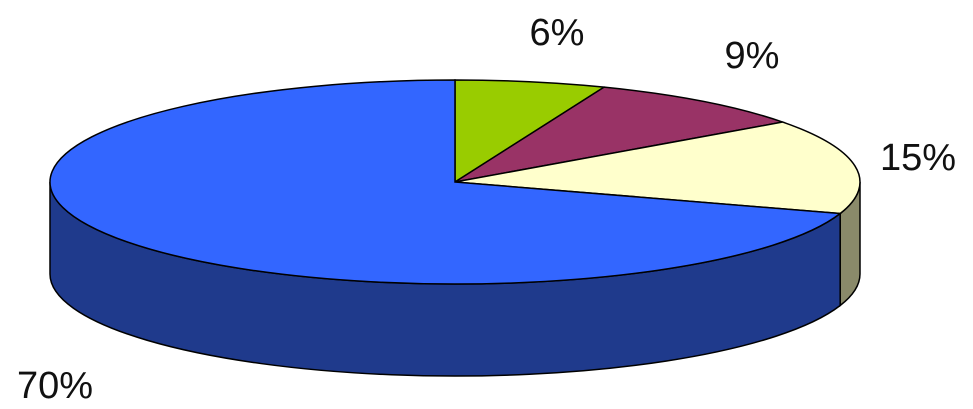 Image resolution: width=973 pixels, height=409 pixels. I want to click on slice-label-0: 6%, so click(557, 33).